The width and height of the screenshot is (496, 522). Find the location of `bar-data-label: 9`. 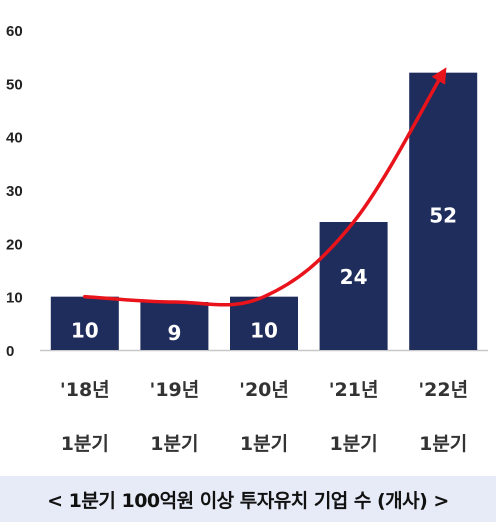

bar-data-label: 9 is located at coordinates (174, 333).